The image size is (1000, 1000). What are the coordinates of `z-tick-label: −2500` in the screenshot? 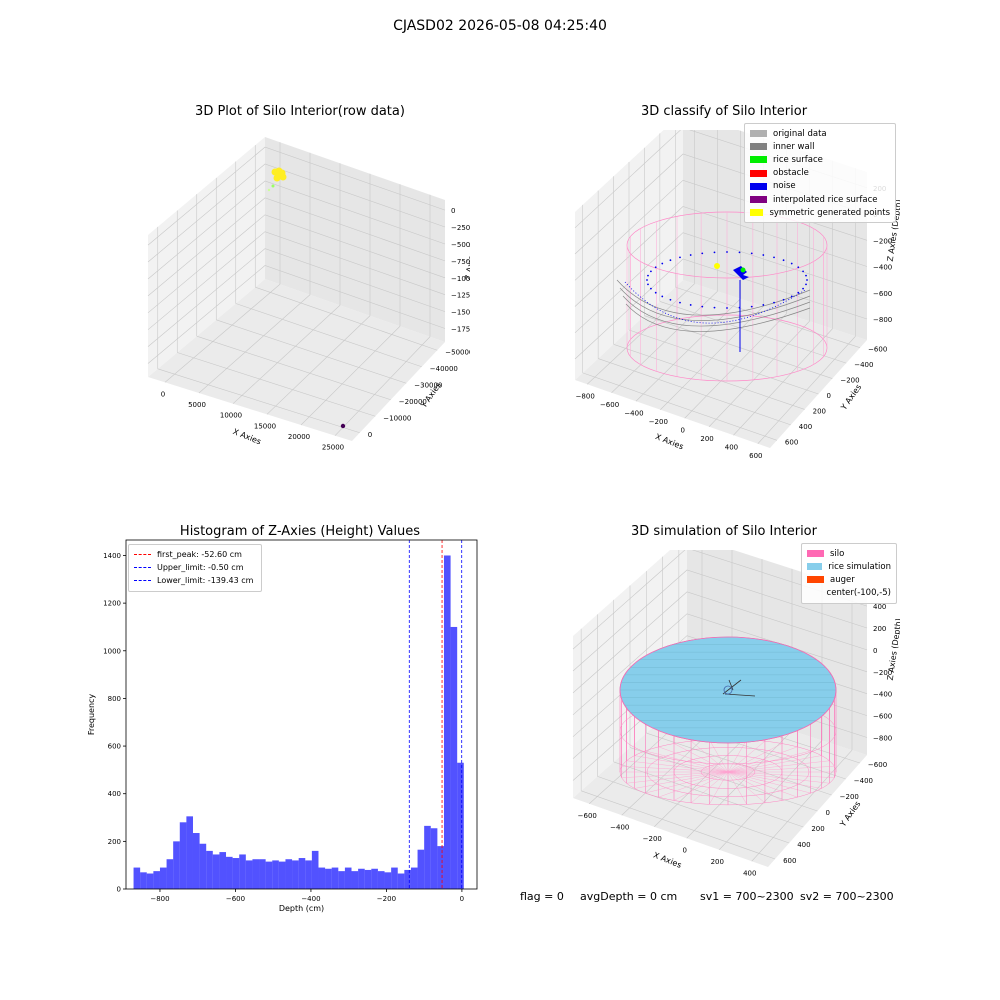 It's located at (460, 228).